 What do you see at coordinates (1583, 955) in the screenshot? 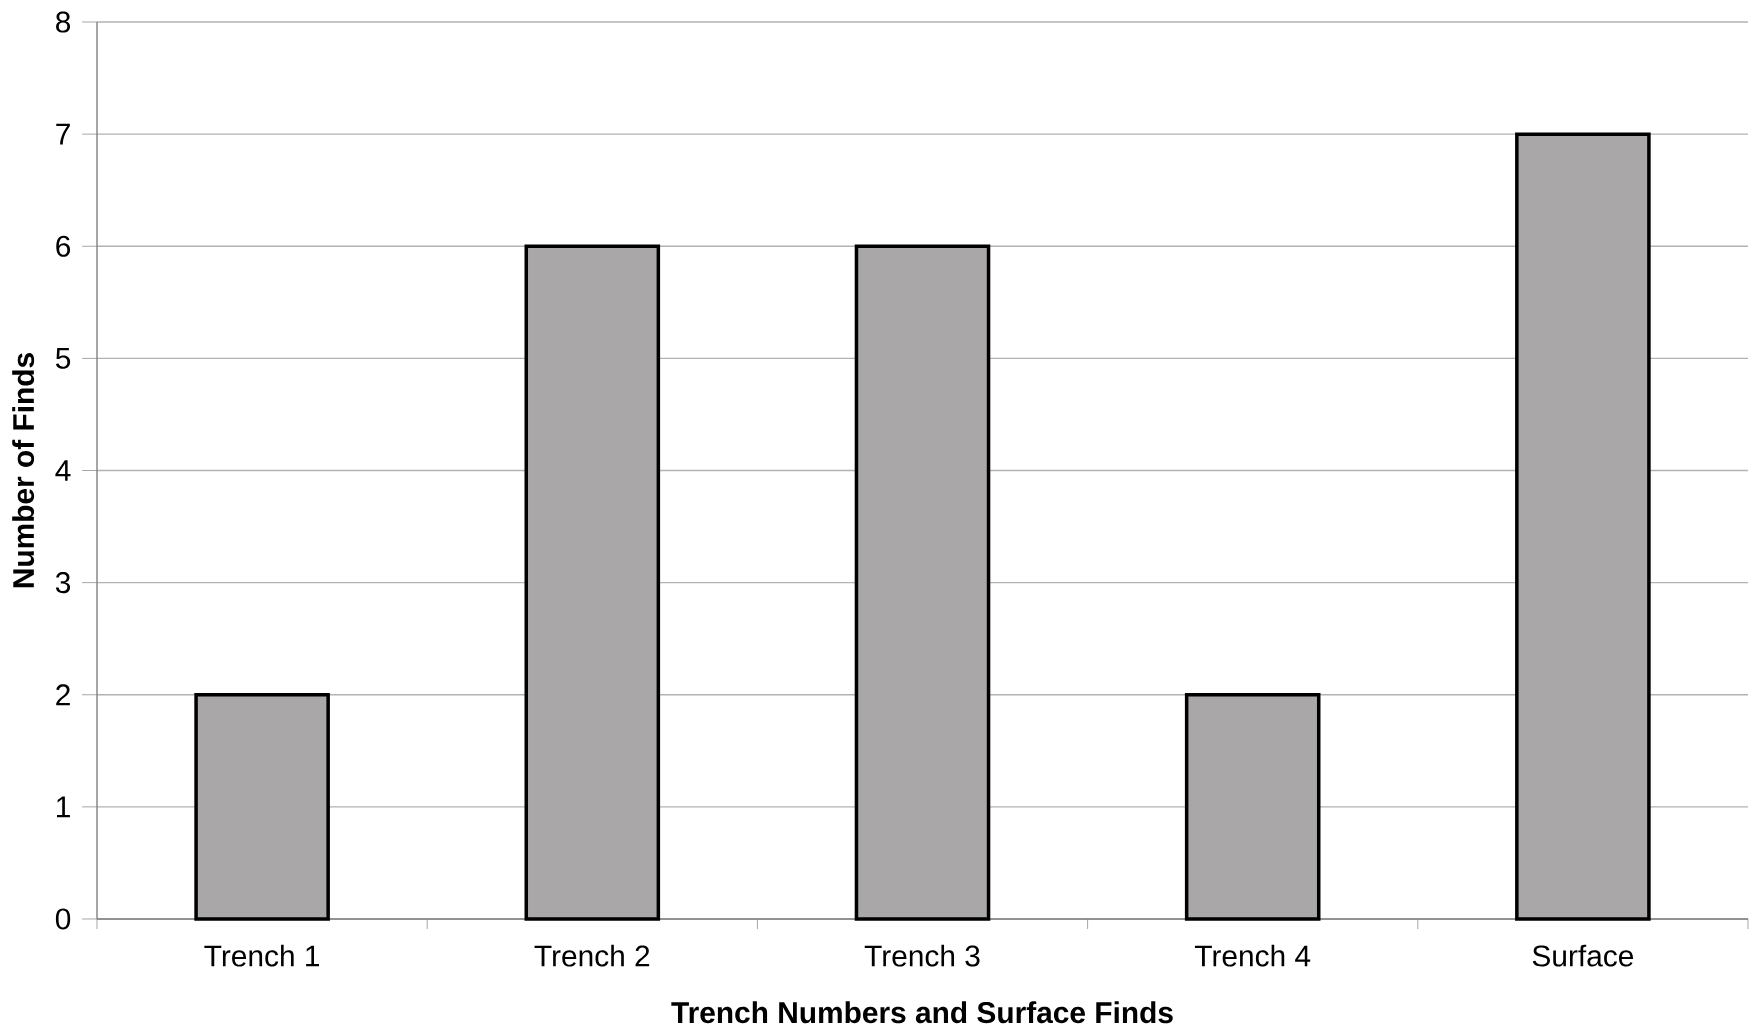
I see `x-tick-label: Surface` at bounding box center [1583, 955].